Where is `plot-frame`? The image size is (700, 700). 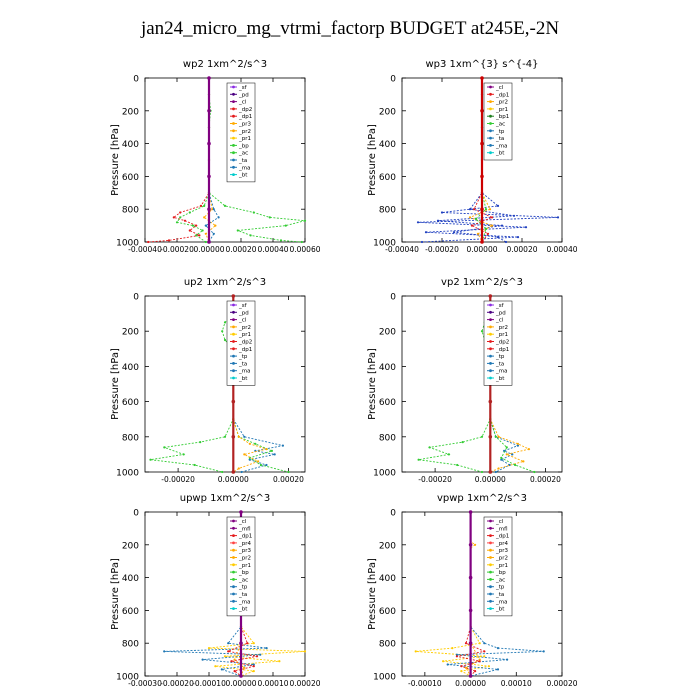
plot-frame is located at coordinates (482, 384).